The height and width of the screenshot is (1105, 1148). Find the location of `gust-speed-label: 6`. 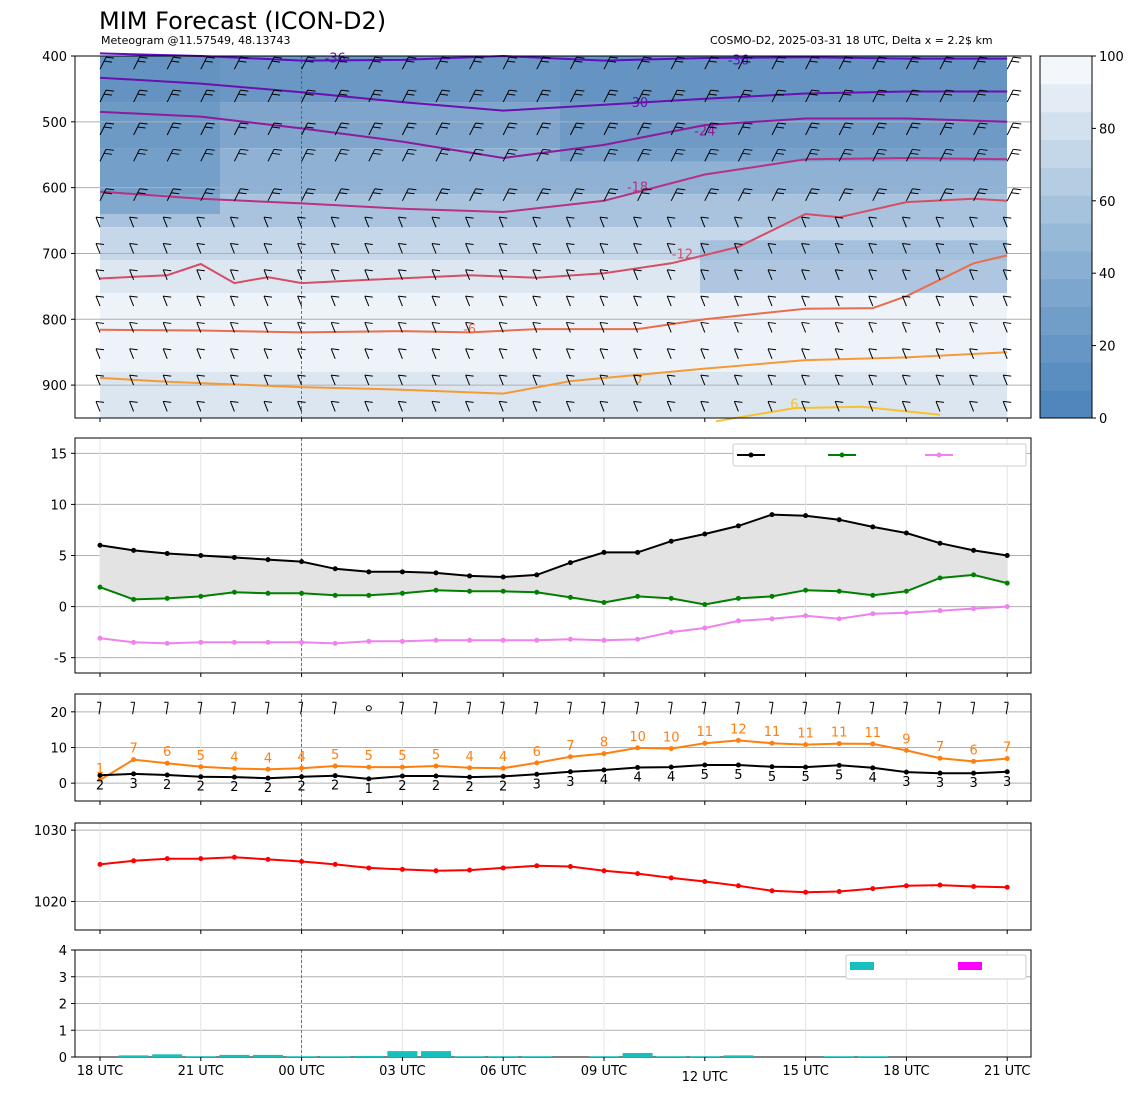

gust-speed-label: 6 is located at coordinates (973, 750).